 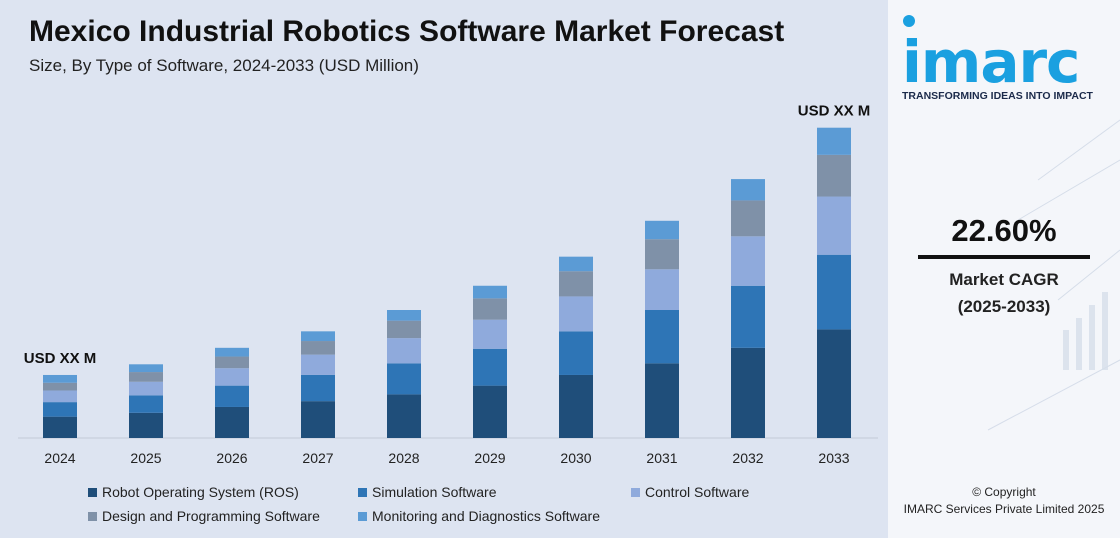 What do you see at coordinates (200, 492) in the screenshot?
I see `legend-label: Robot Operating System (ROS)` at bounding box center [200, 492].